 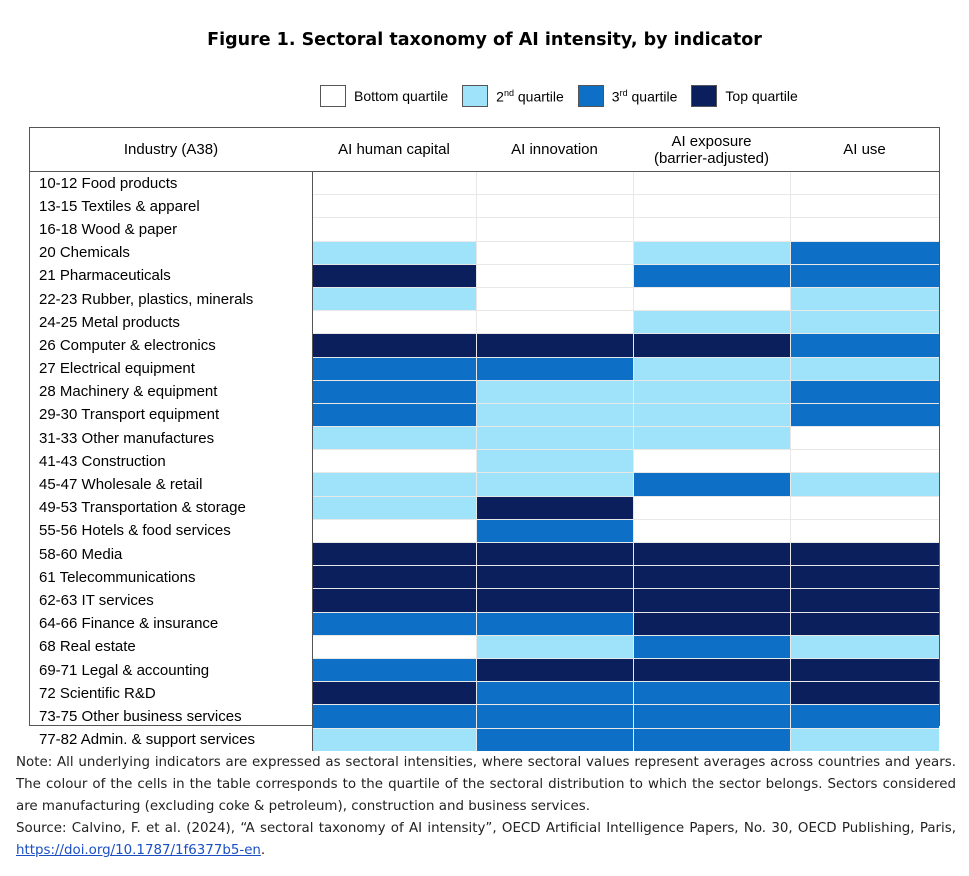 I want to click on industry-label: 29-30 Transport equipment, so click(x=171, y=415).